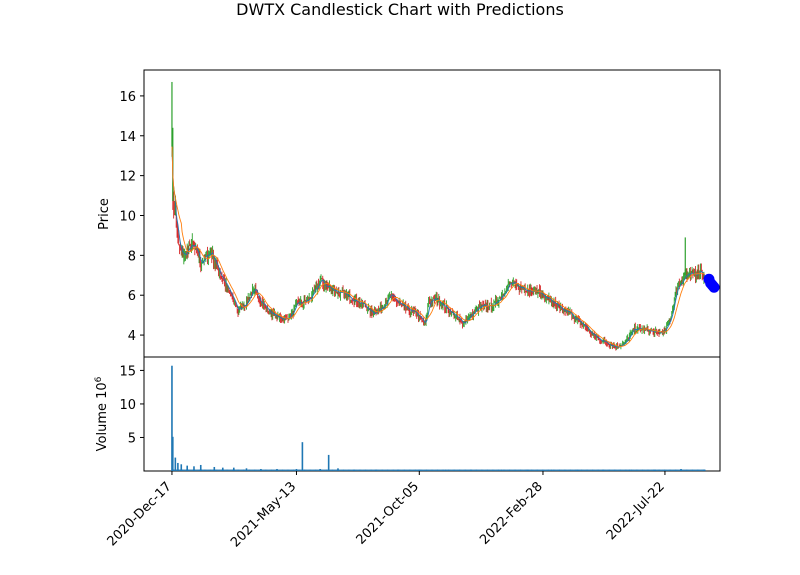 Image resolution: width=800 pixels, height=575 pixels. Describe the element at coordinates (127, 405) in the screenshot. I see `volume-y-tick-label: 10` at that location.